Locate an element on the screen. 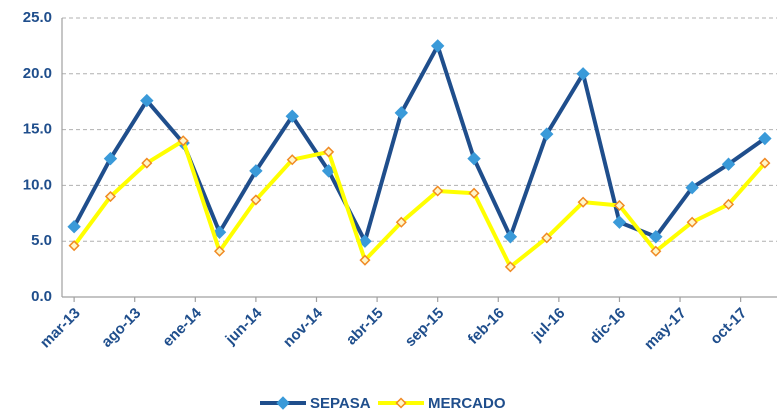  x-tick-label: nov-14 is located at coordinates (303, 327).